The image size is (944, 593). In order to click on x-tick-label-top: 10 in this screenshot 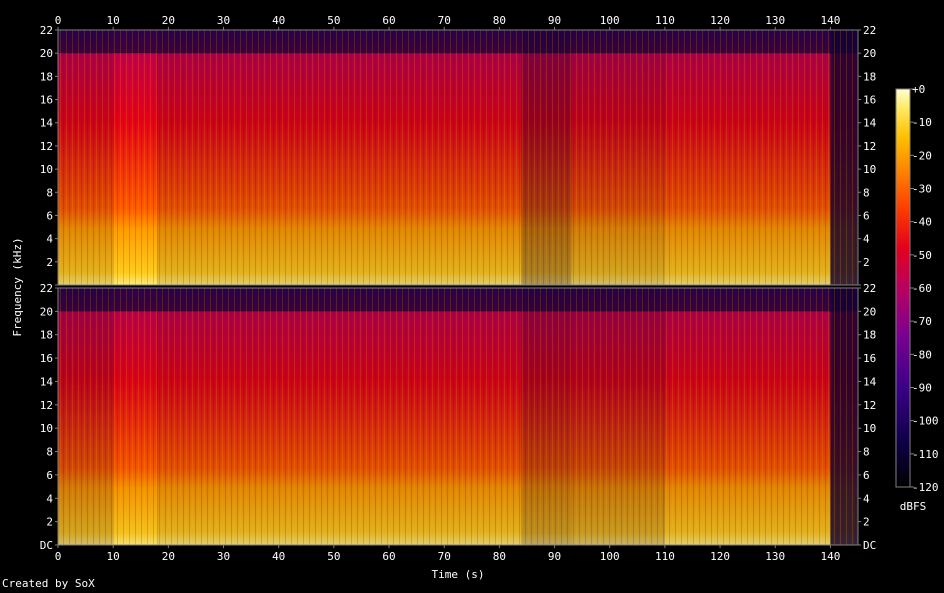, I will do `click(113, 20)`.